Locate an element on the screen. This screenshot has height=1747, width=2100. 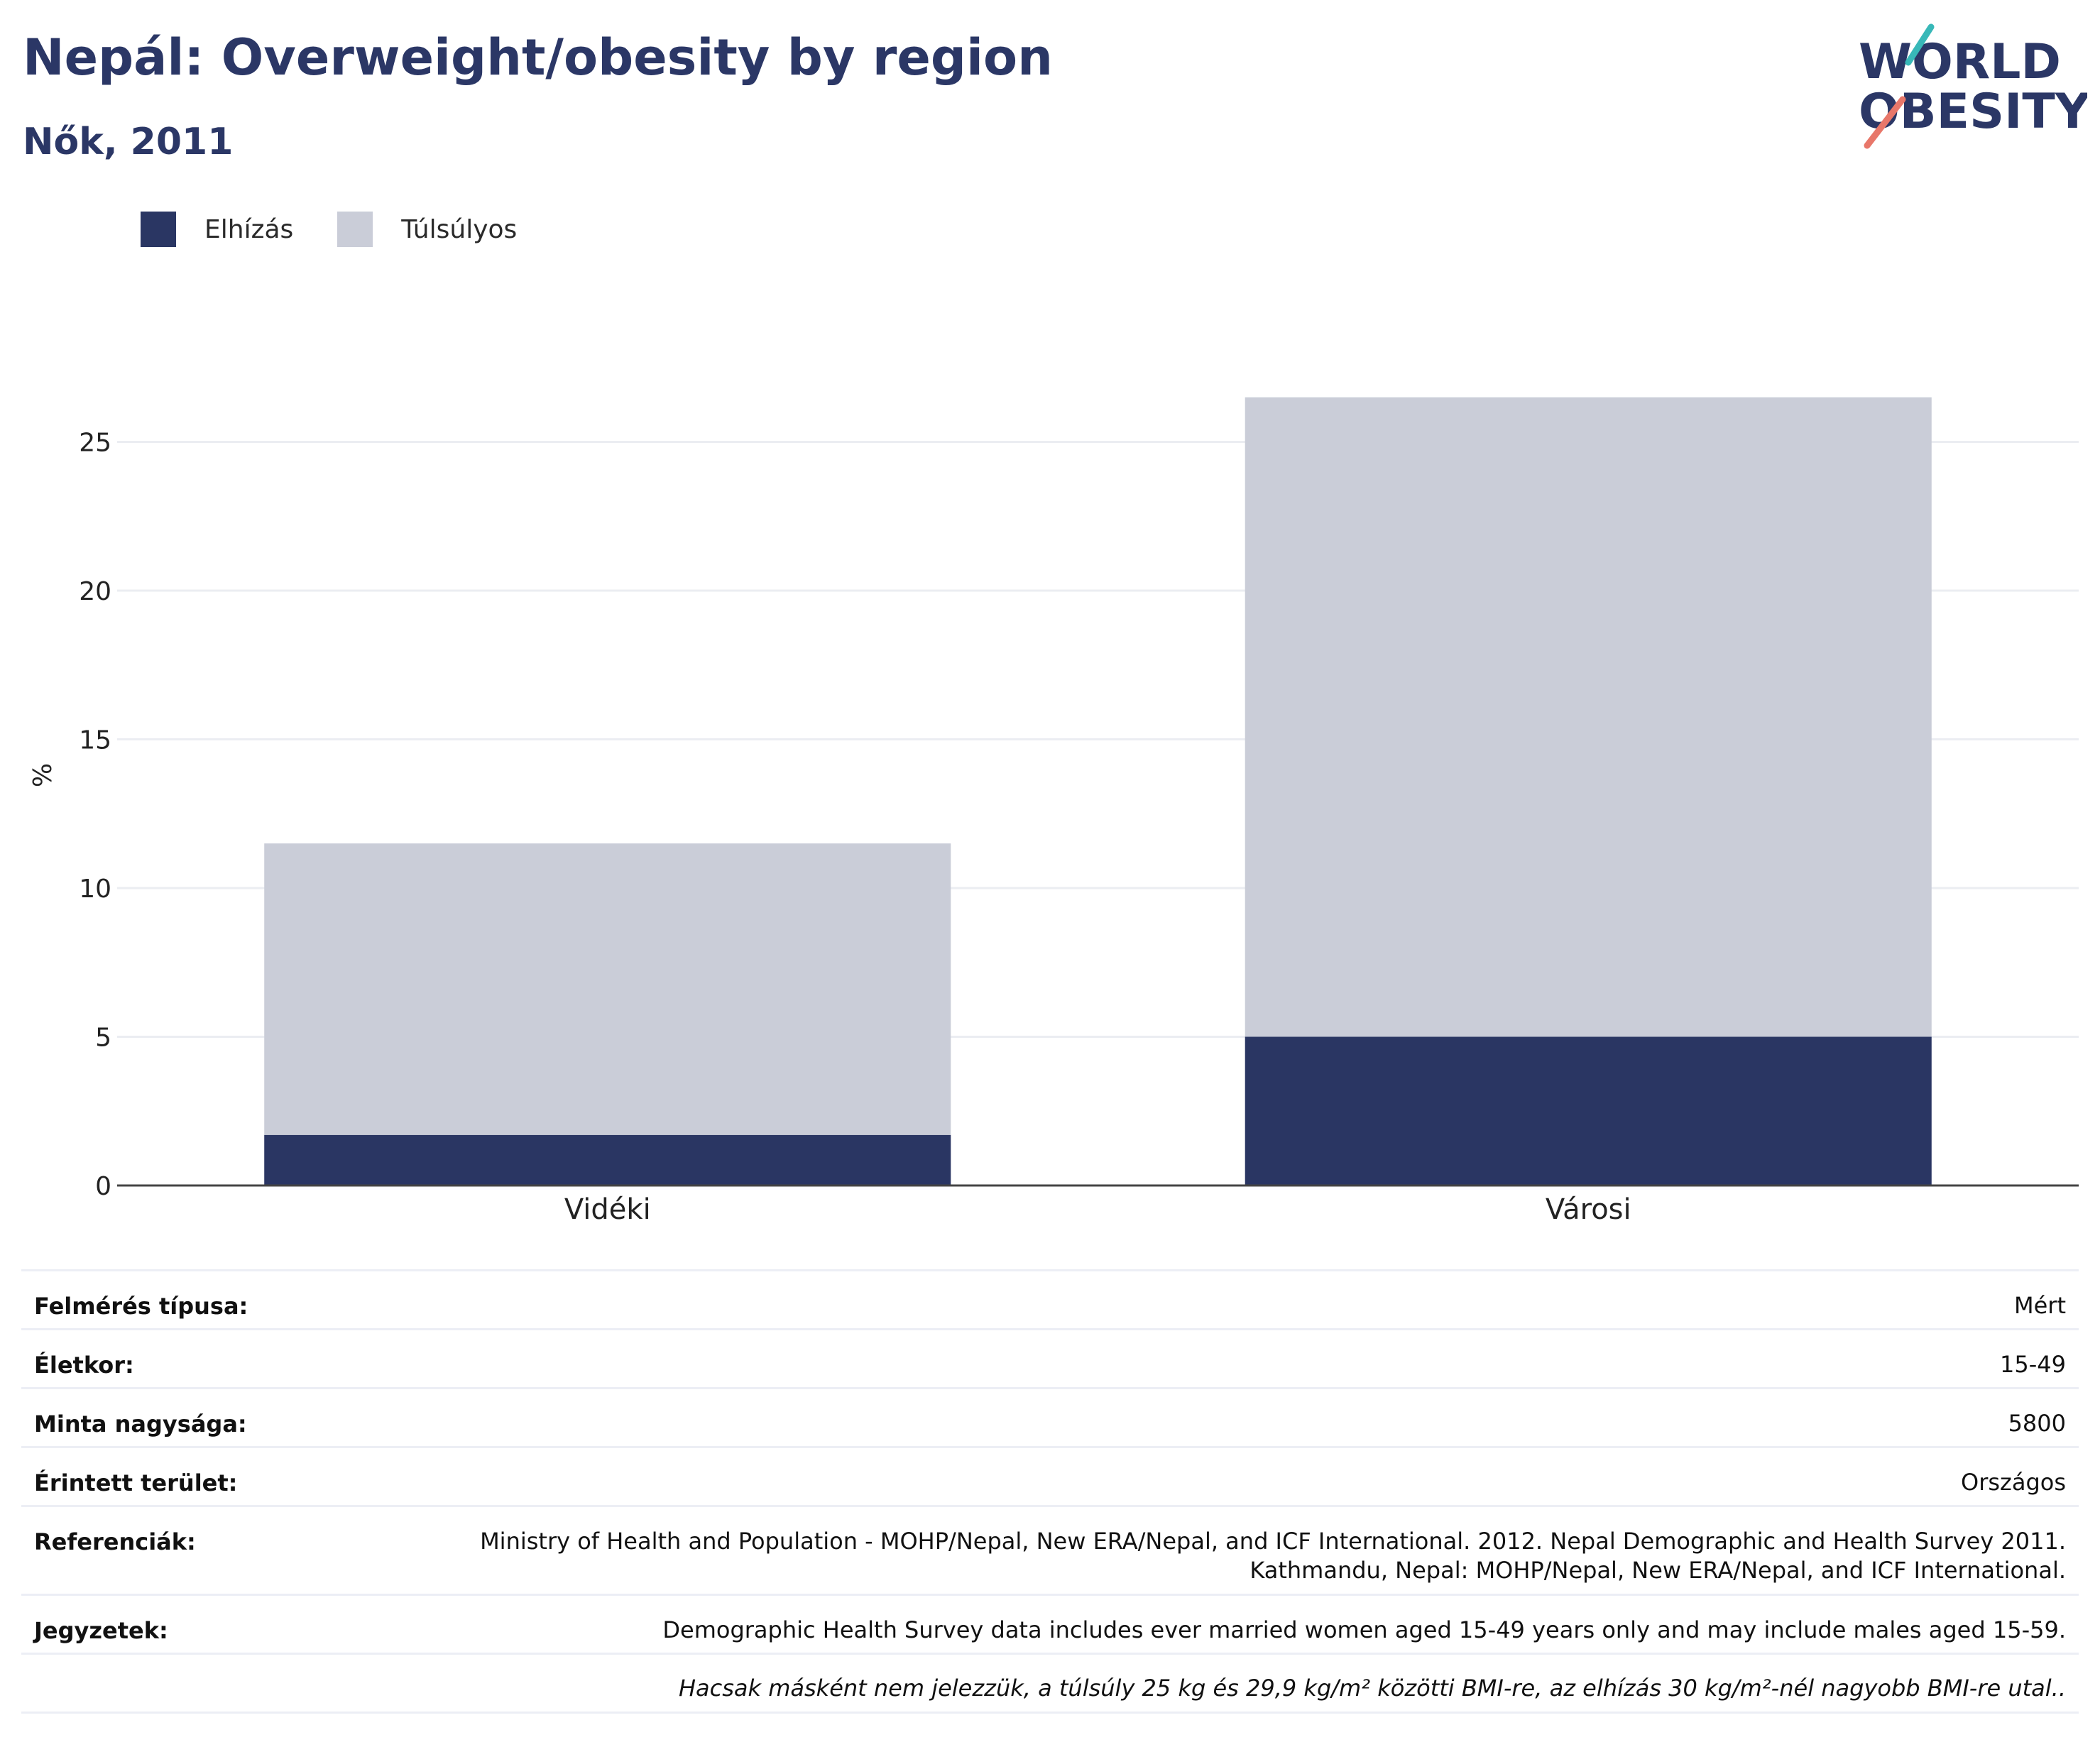
y-tick-label: 0 is located at coordinates (103, 1186).